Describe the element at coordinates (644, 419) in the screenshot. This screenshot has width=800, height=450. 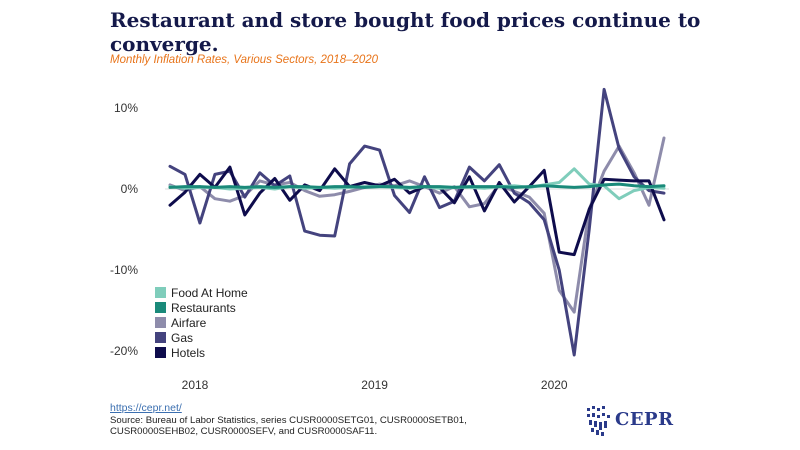
I see `cepr-logo-text: CEPR` at that location.